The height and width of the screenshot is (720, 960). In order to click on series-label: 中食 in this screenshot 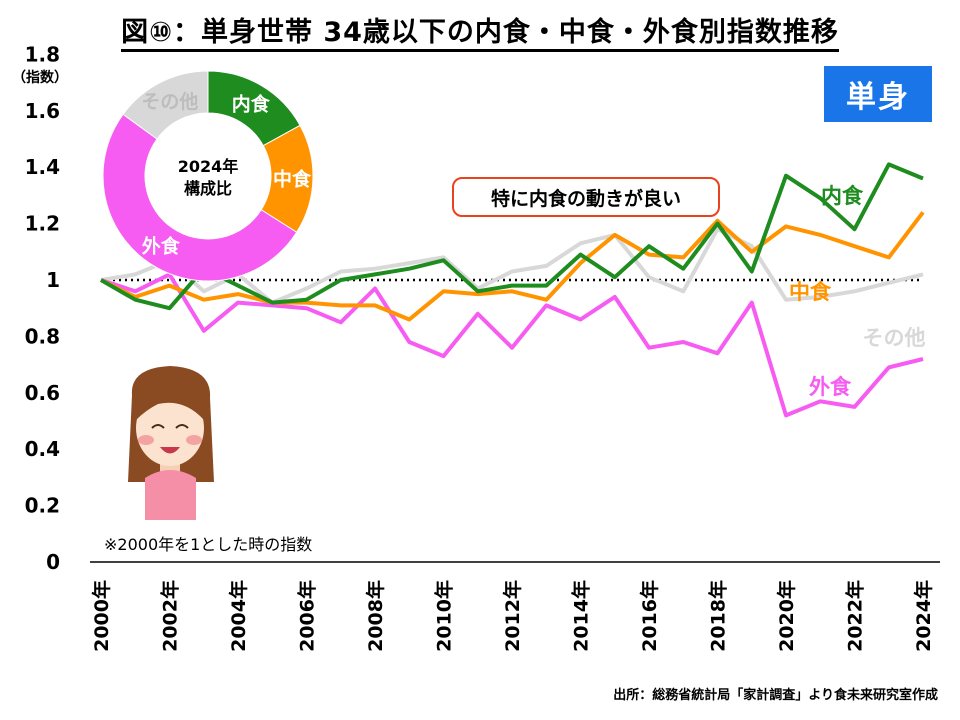, I will do `click(810, 292)`.